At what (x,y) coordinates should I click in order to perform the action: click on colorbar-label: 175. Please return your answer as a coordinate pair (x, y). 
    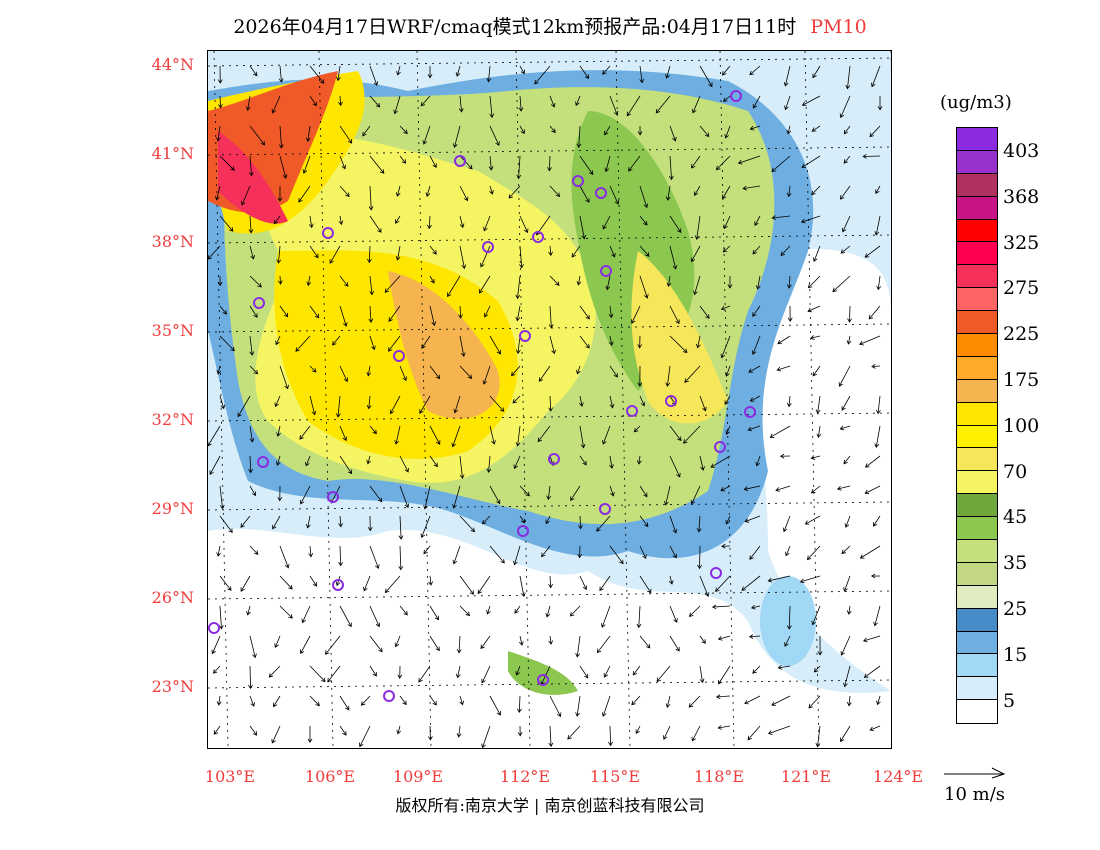
    Looking at the image, I should click on (1021, 380).